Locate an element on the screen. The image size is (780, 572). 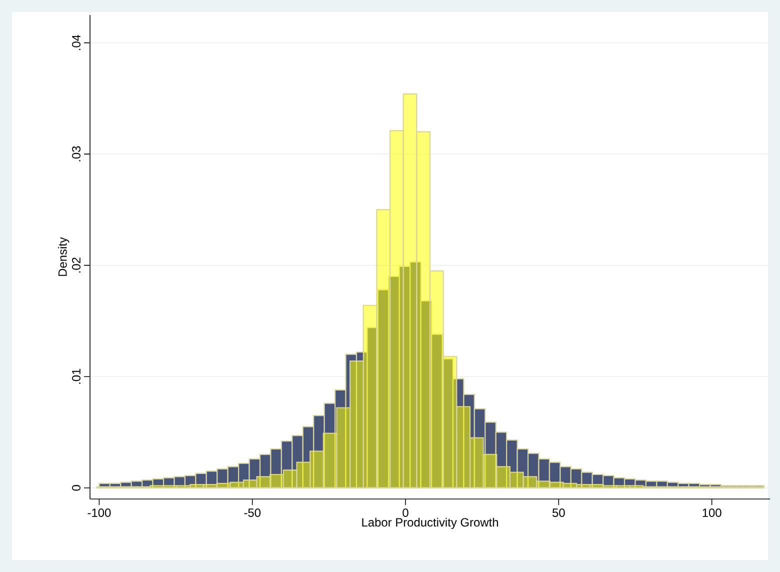
y-tick-label: 0 is located at coordinates (76, 487).